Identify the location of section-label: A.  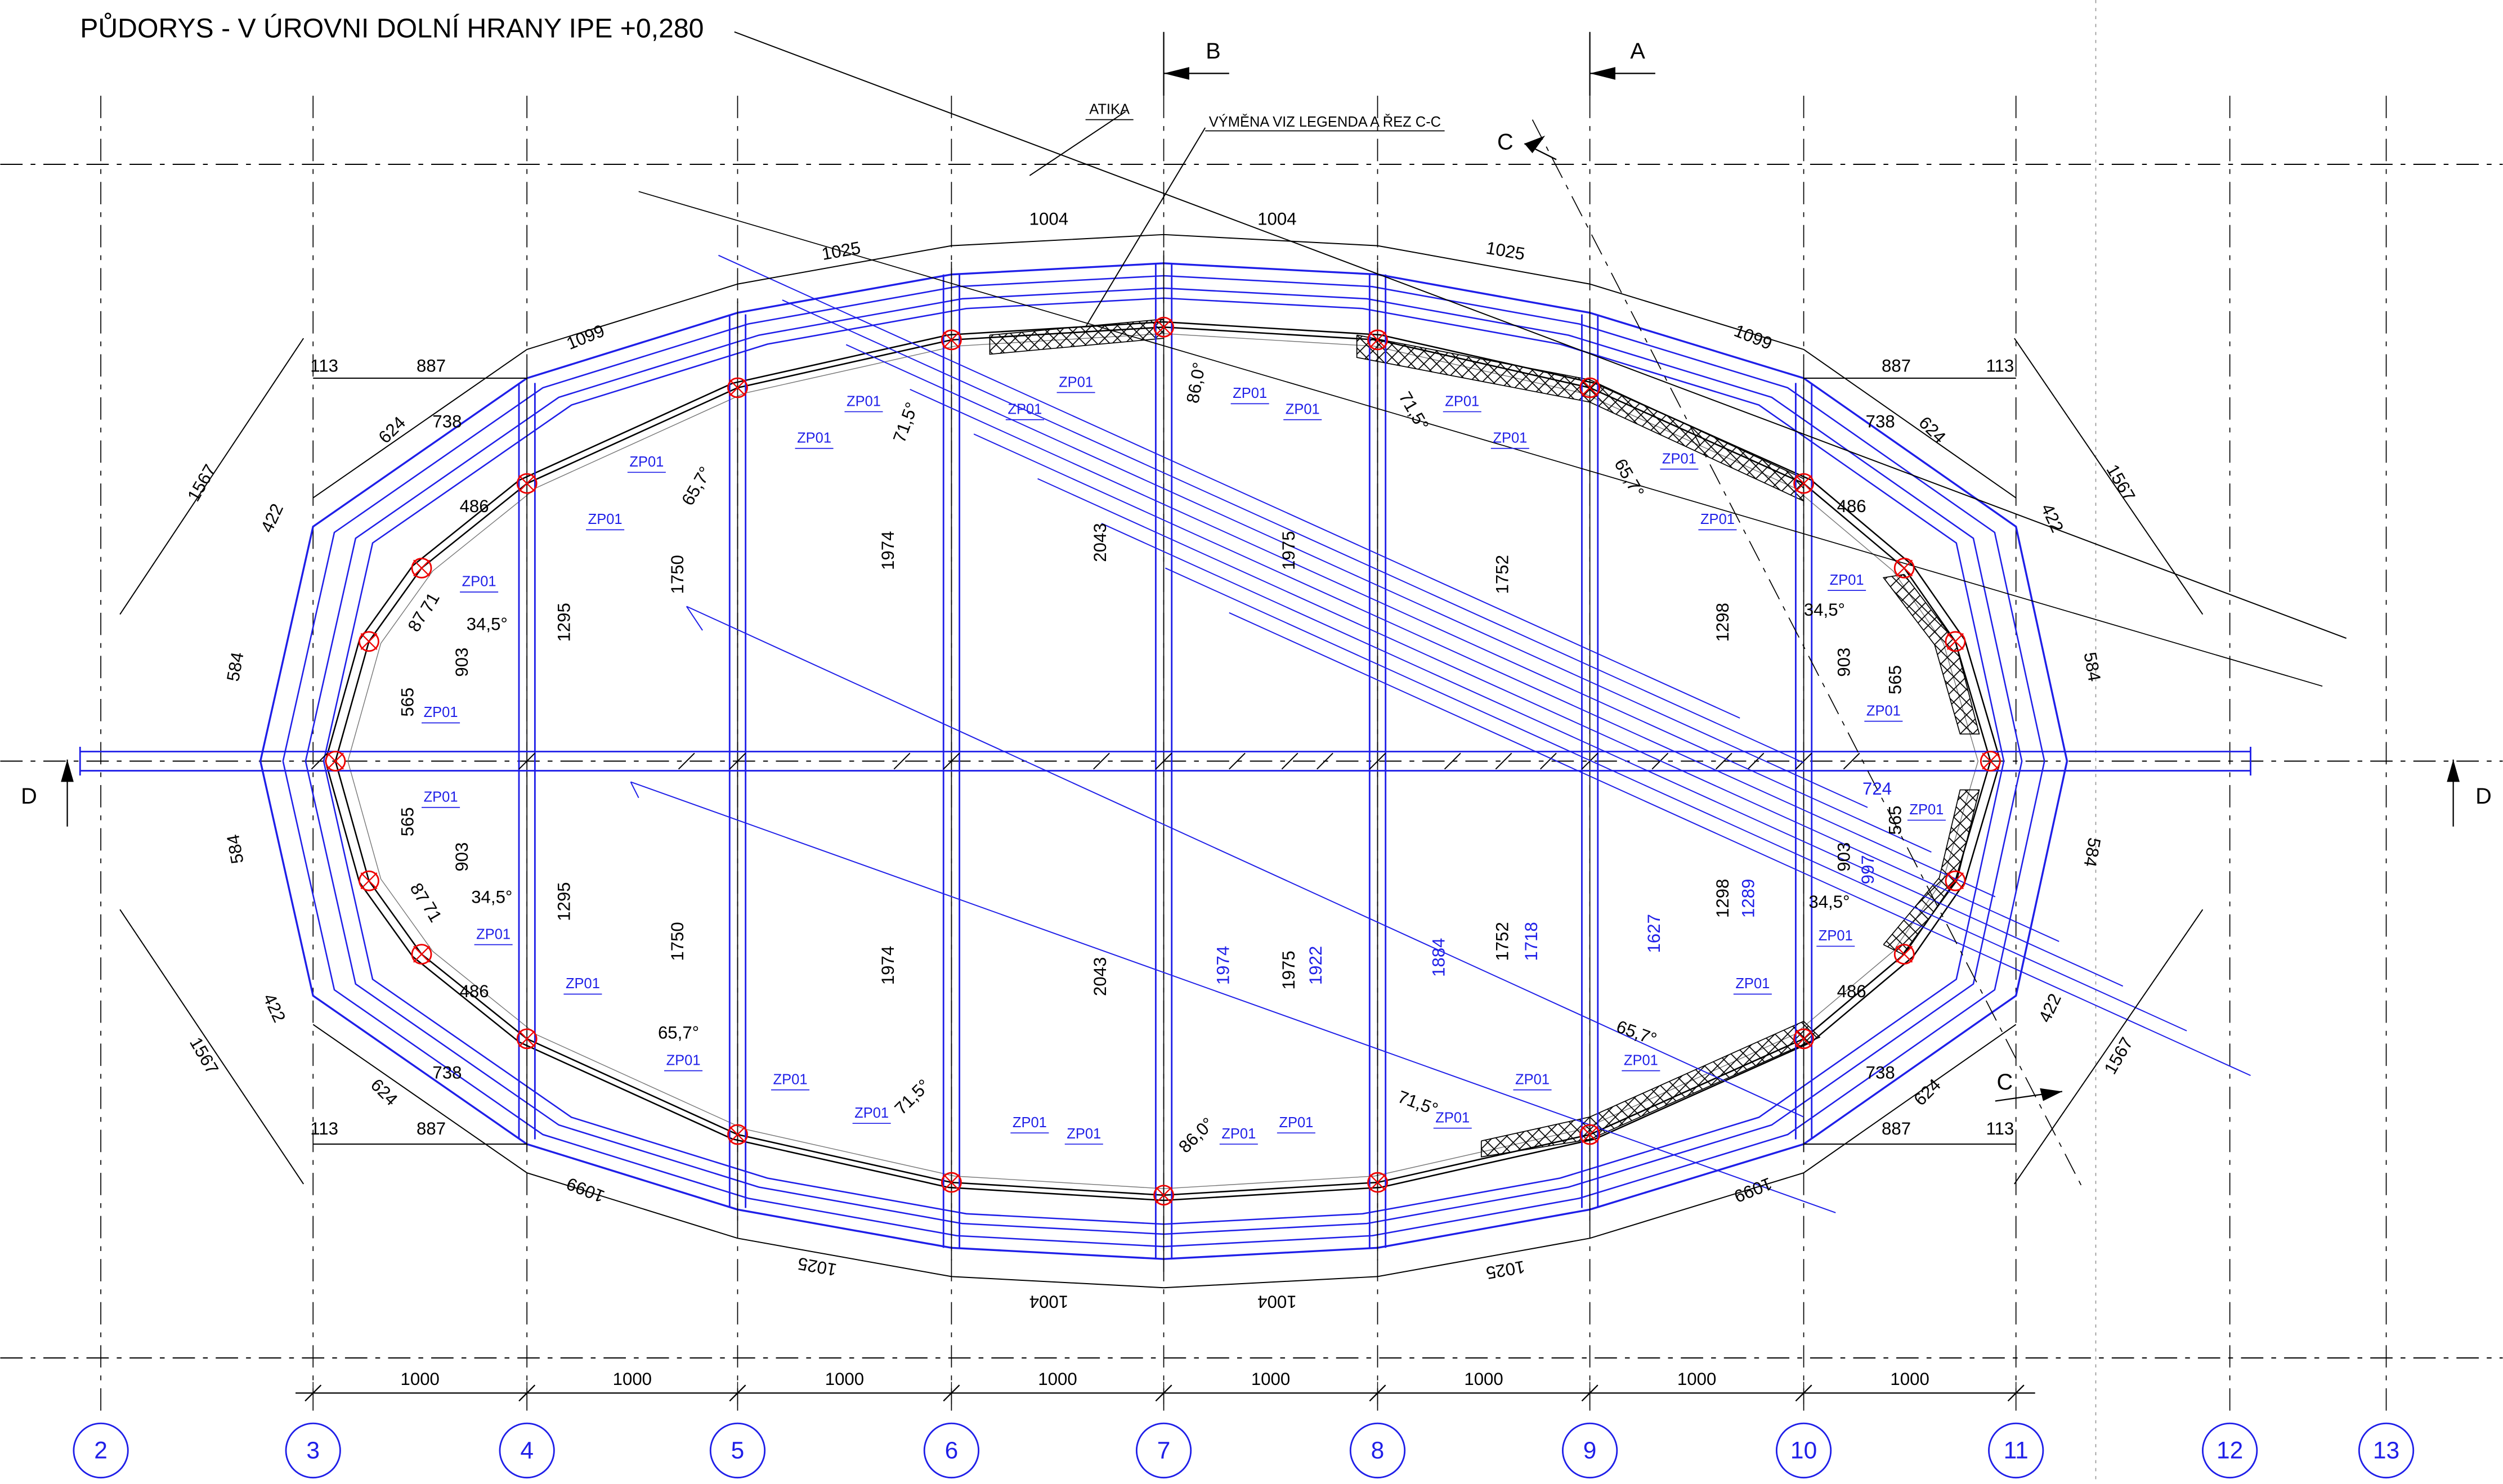
(1638, 51).